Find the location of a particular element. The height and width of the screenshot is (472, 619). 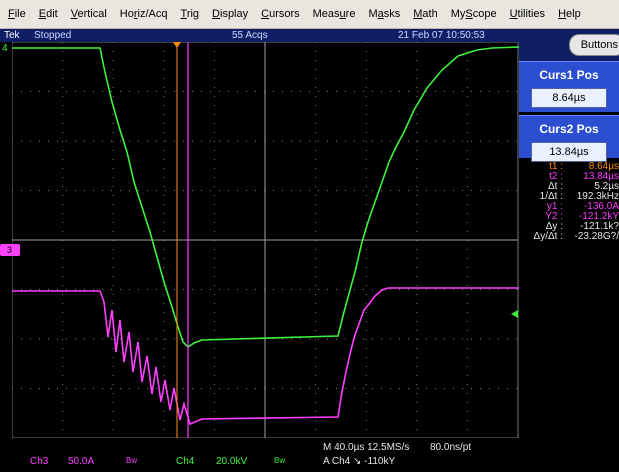

ch4-ground-marker: 4 is located at coordinates (5, 48).